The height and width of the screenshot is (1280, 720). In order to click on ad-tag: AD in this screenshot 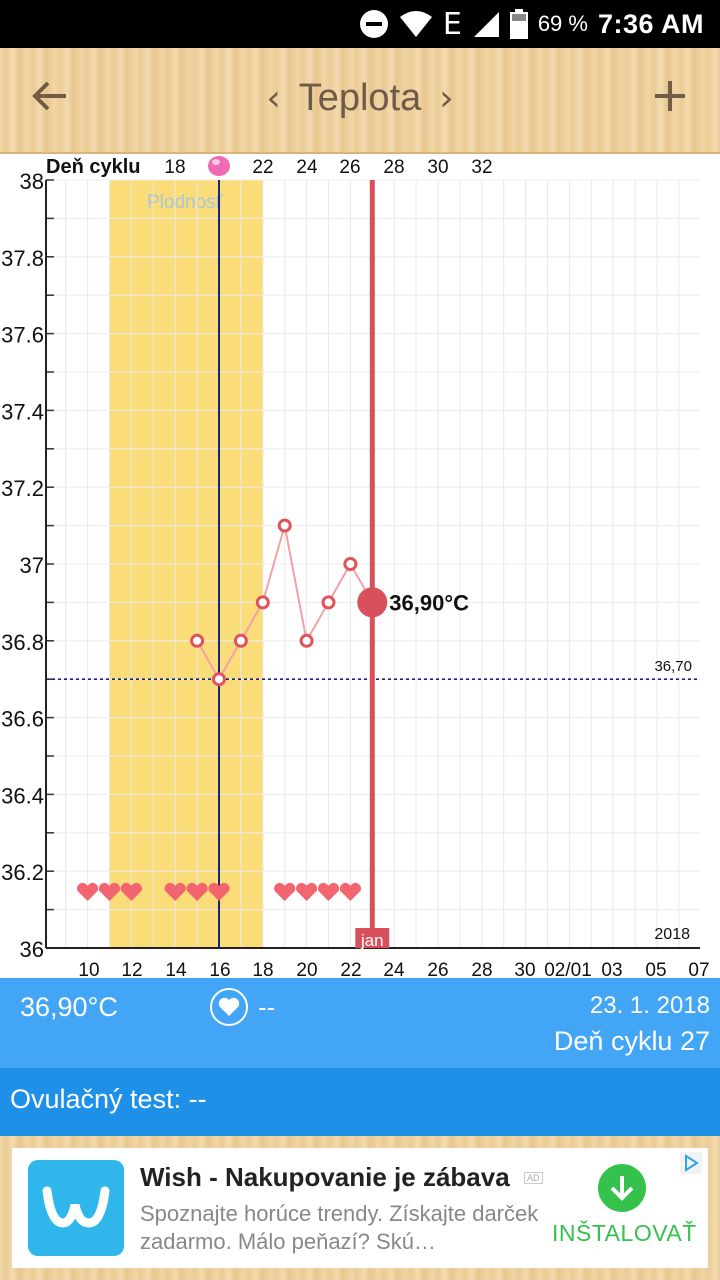, I will do `click(533, 1178)`.